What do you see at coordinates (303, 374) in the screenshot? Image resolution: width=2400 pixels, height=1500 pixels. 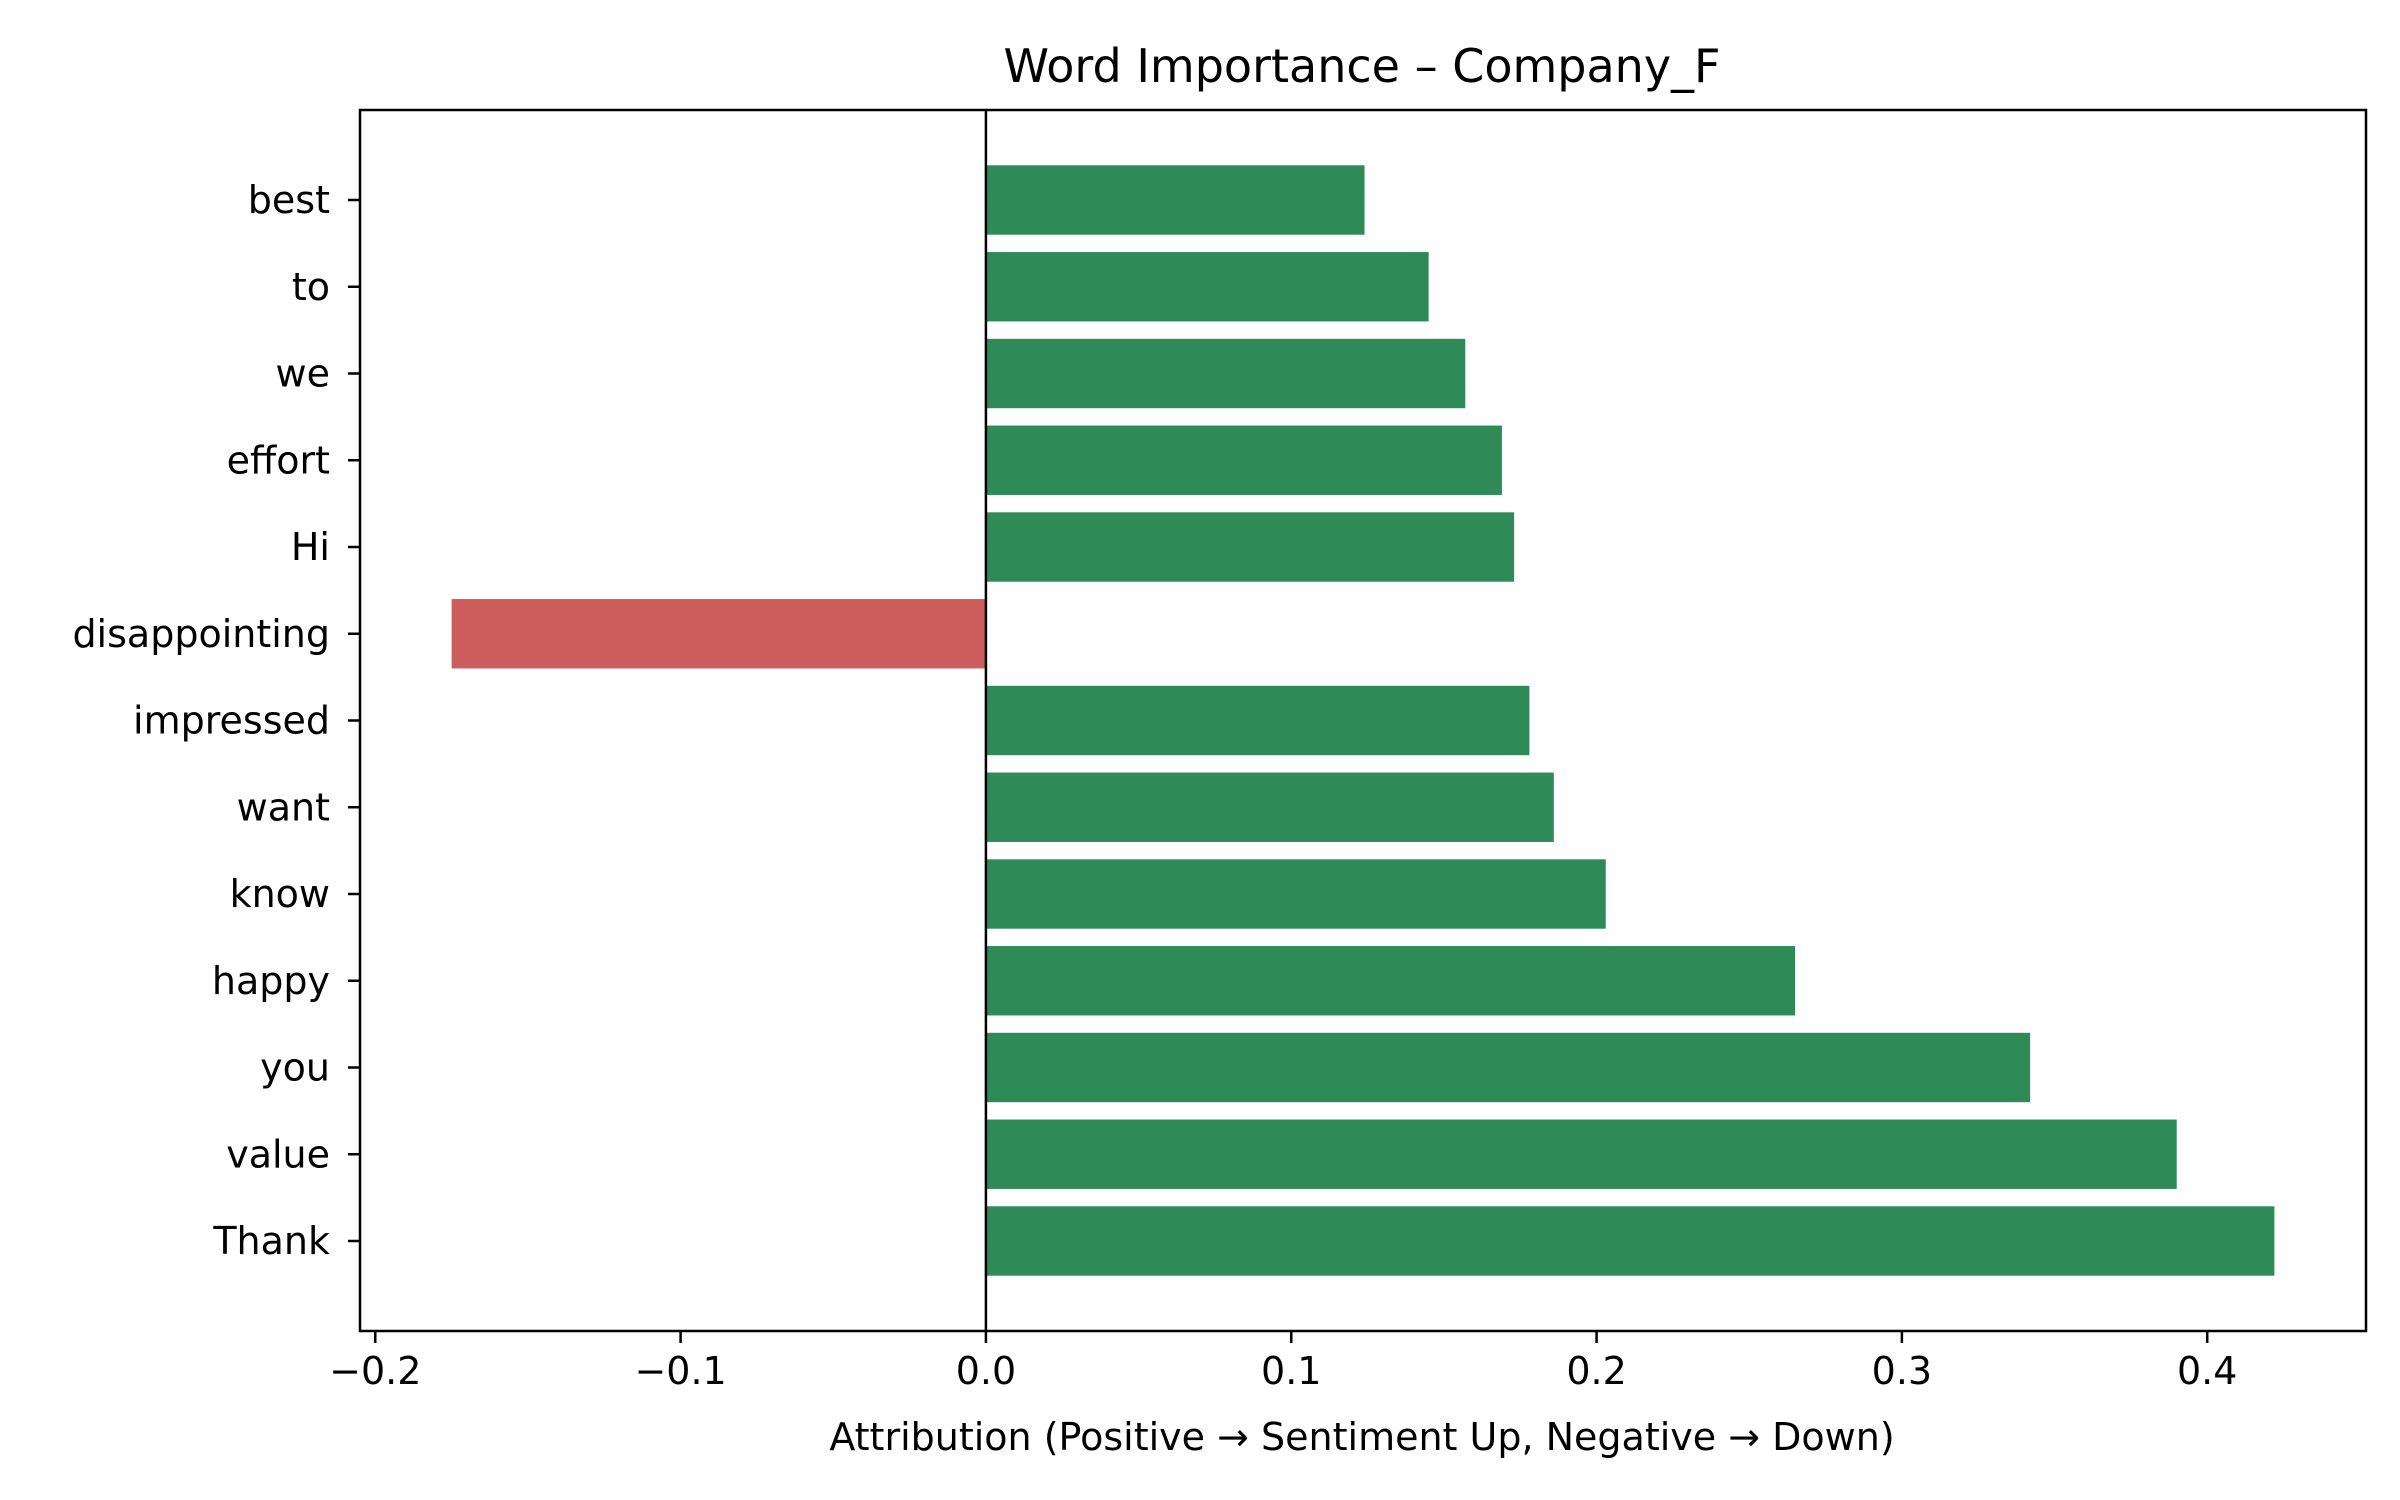 I see `y-tick-label-we: we` at bounding box center [303, 374].